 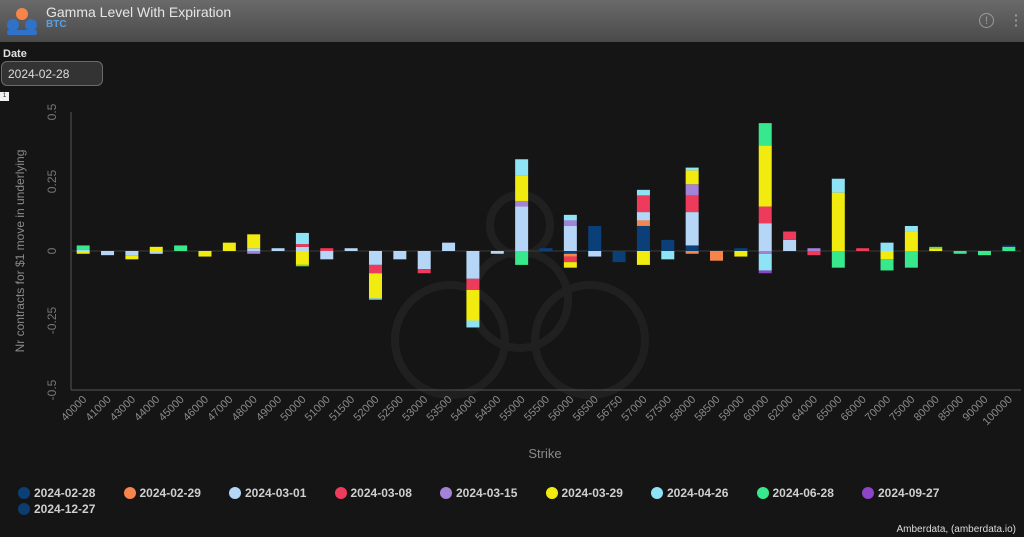 I want to click on kebab-menu-icon: ⋮, so click(x=1016, y=20).